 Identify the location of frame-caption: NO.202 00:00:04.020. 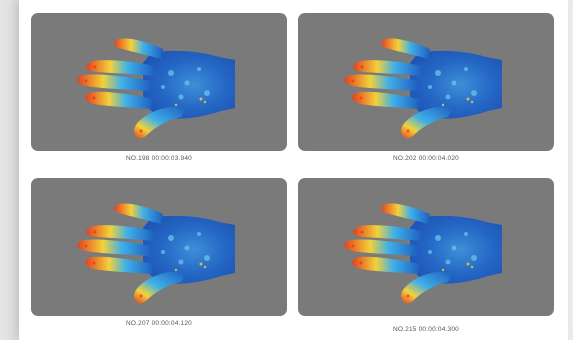
(426, 158).